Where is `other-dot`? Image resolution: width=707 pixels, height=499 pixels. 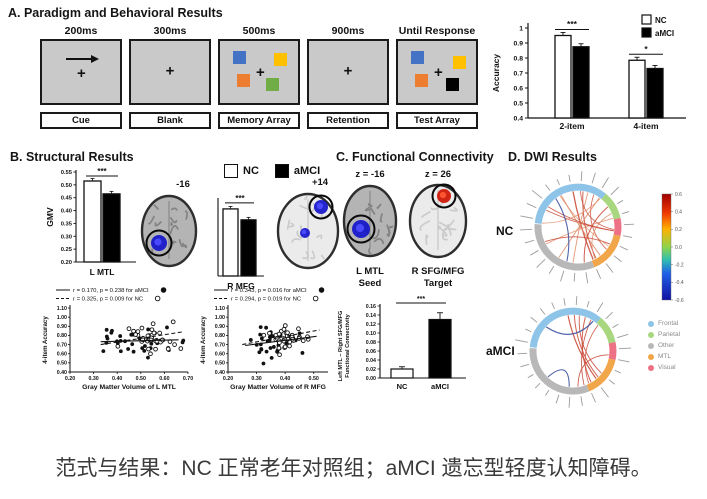 other-dot is located at coordinates (651, 345).